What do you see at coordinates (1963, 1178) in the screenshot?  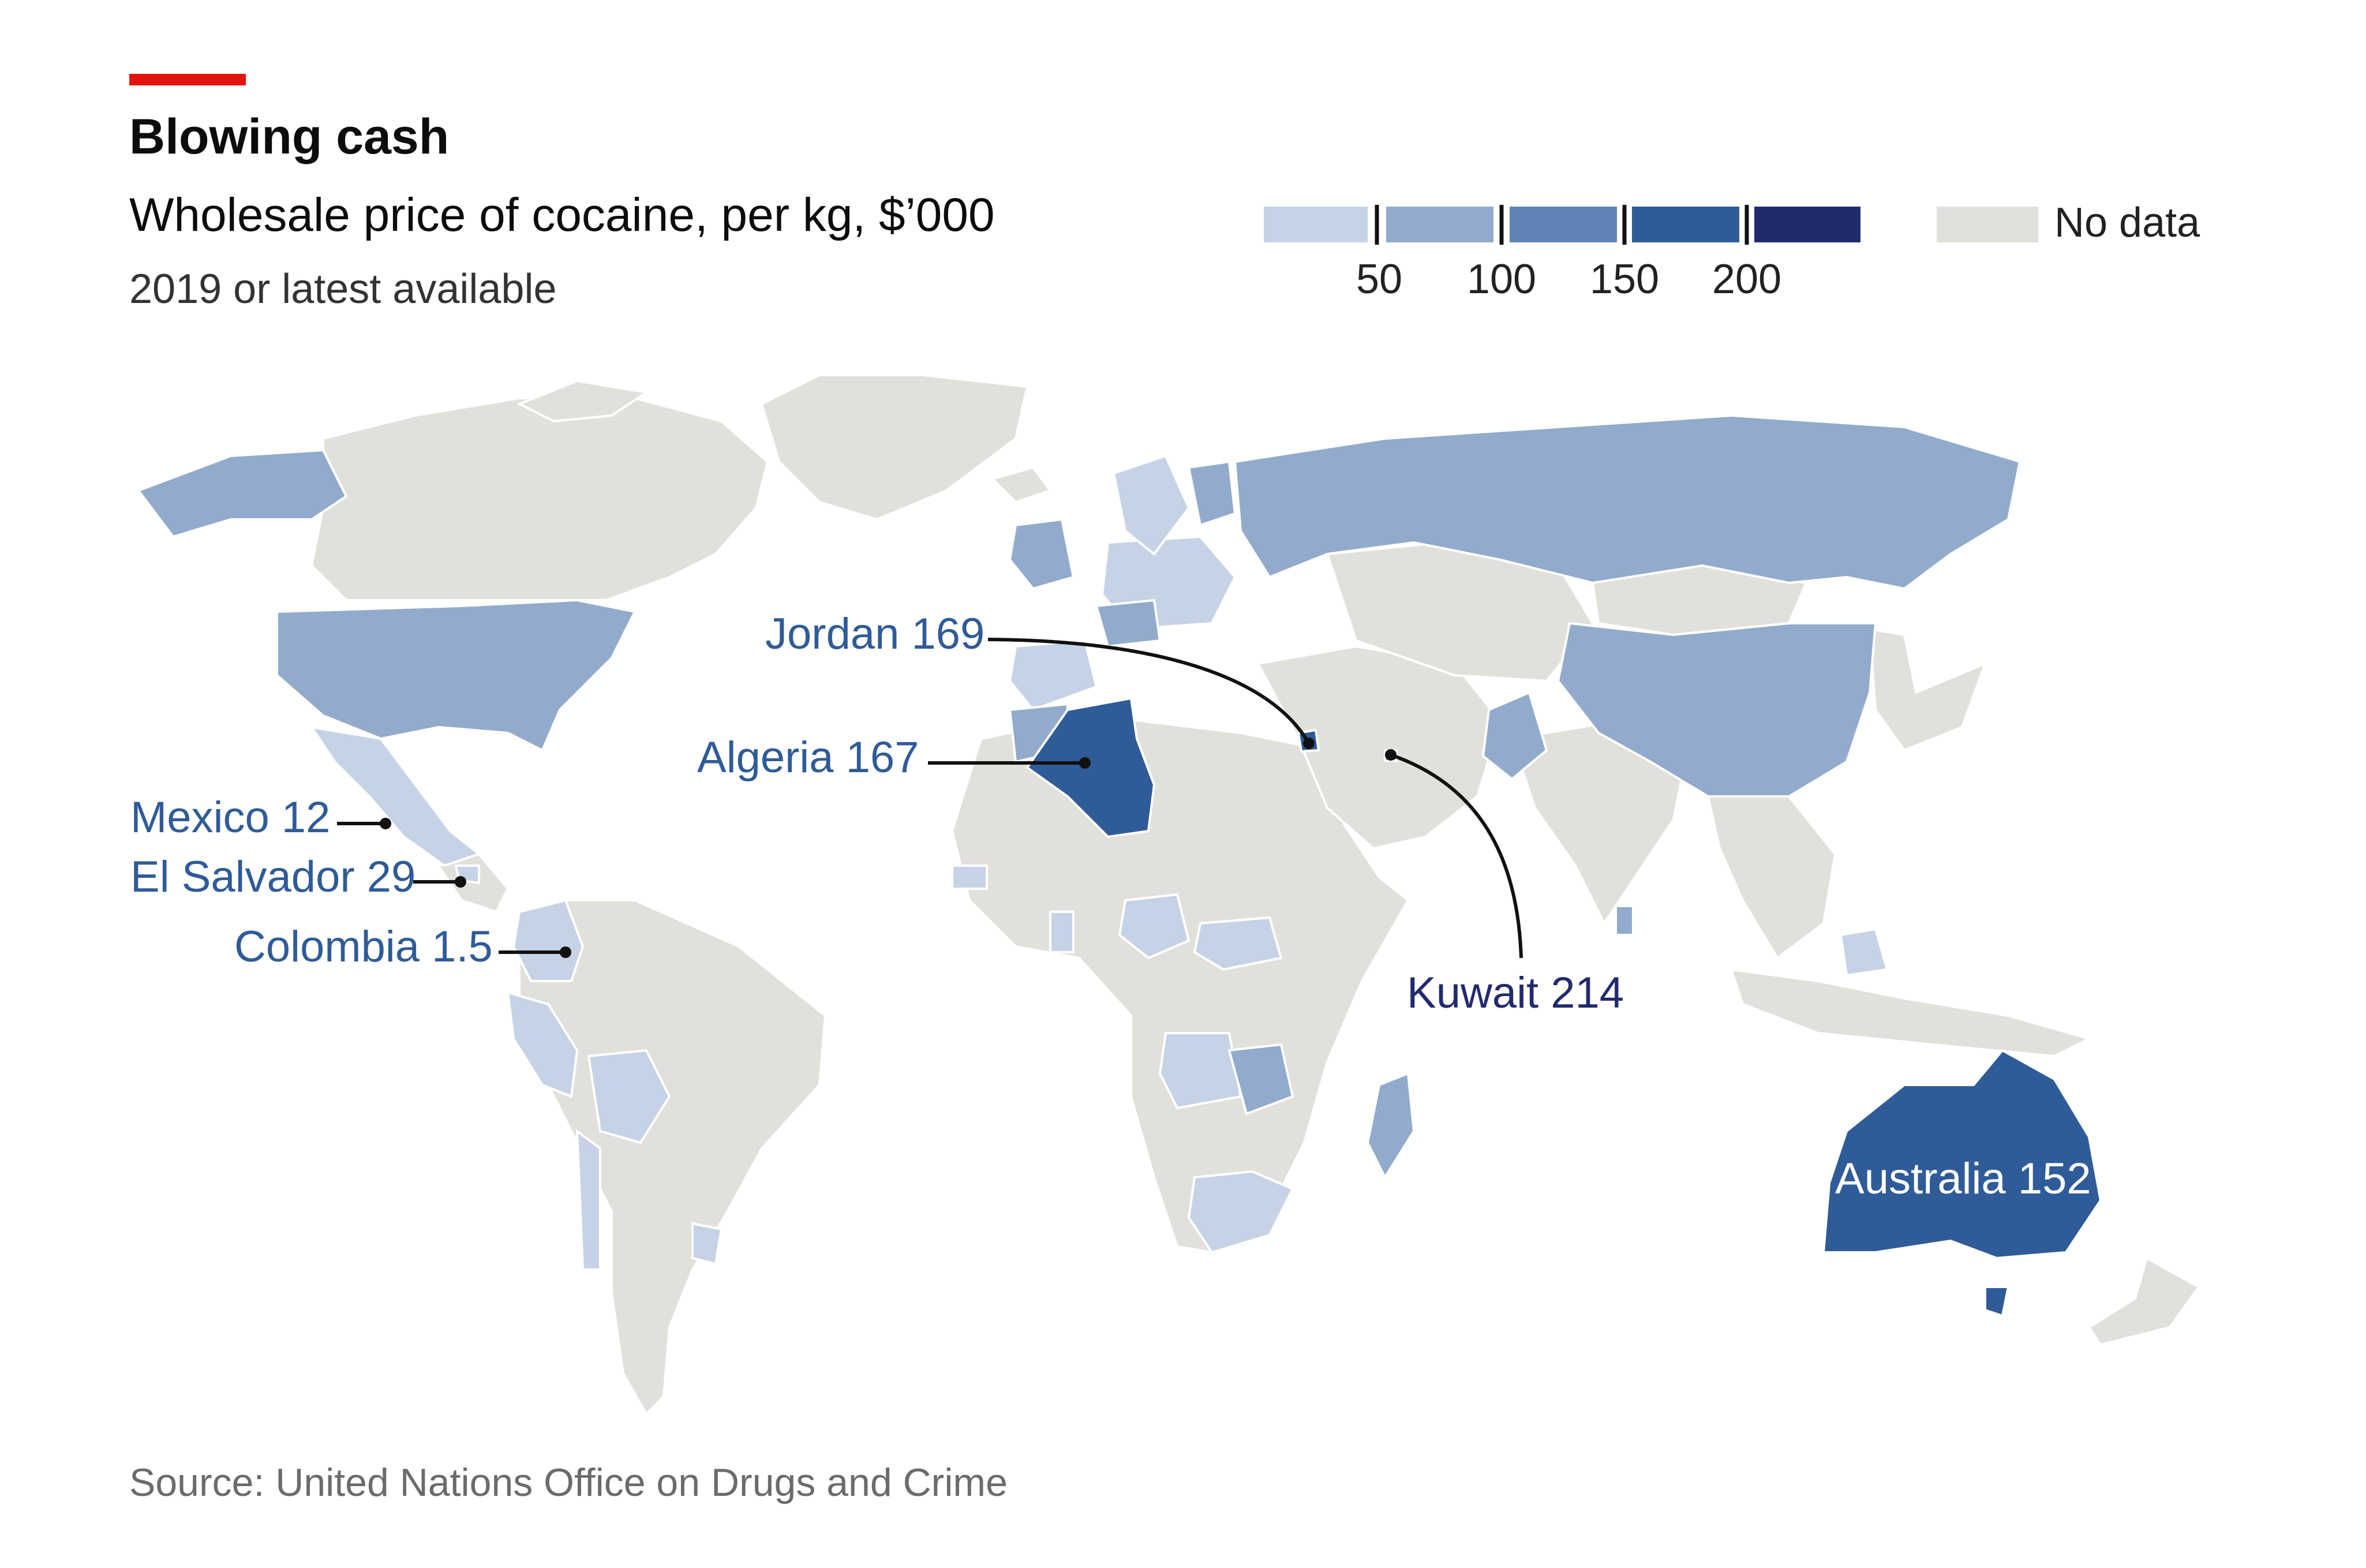 I see `label-australia: Australia 152` at bounding box center [1963, 1178].